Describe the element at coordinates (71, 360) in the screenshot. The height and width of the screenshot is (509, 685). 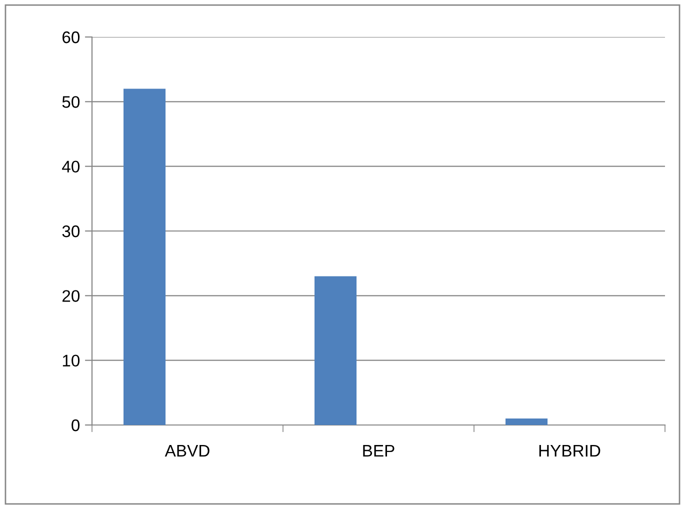
I see `y-tick-label: 10` at that location.